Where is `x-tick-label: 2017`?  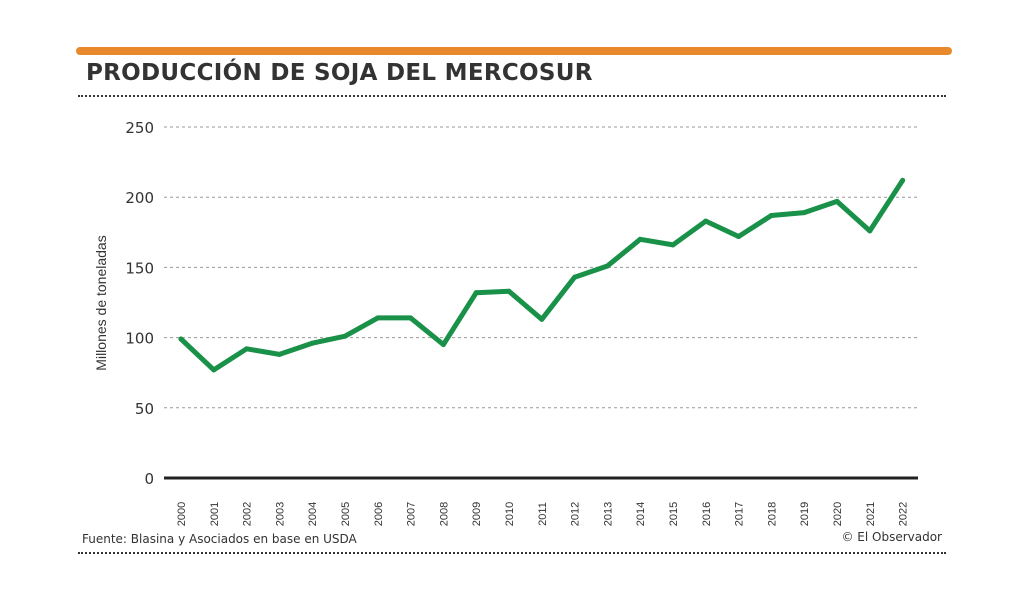 x-tick-label: 2017 is located at coordinates (740, 514).